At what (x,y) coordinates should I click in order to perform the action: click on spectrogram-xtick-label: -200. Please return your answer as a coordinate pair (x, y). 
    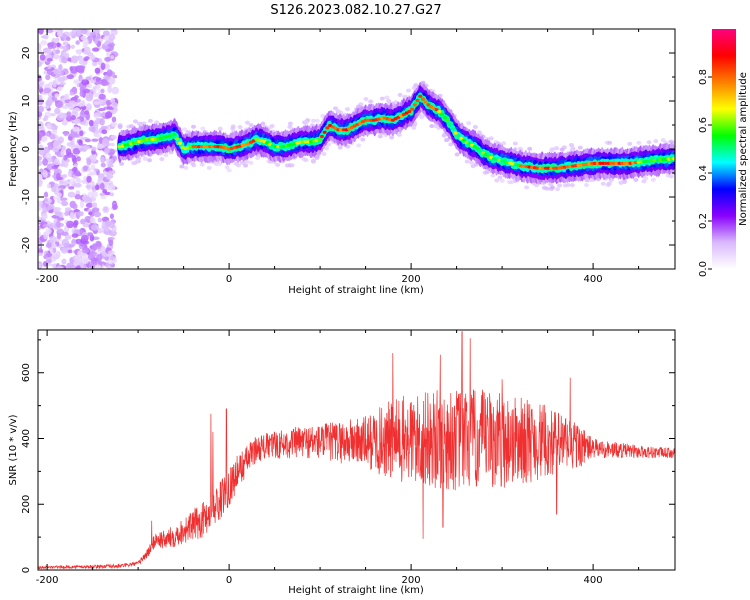
    Looking at the image, I should click on (47, 279).